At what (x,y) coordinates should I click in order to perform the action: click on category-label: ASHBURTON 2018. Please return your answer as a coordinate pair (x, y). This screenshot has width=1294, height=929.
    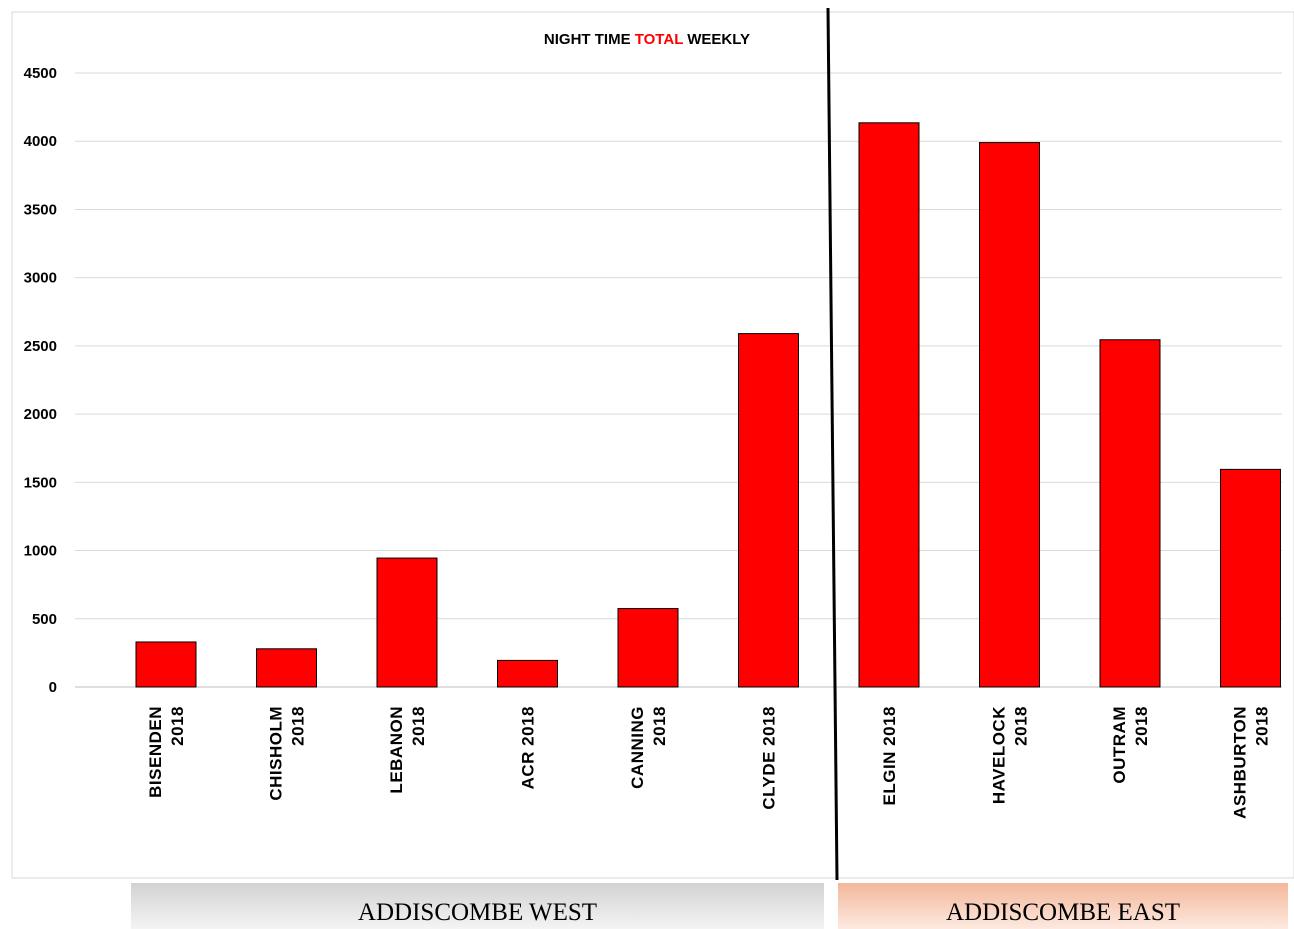
    Looking at the image, I should click on (1251, 762).